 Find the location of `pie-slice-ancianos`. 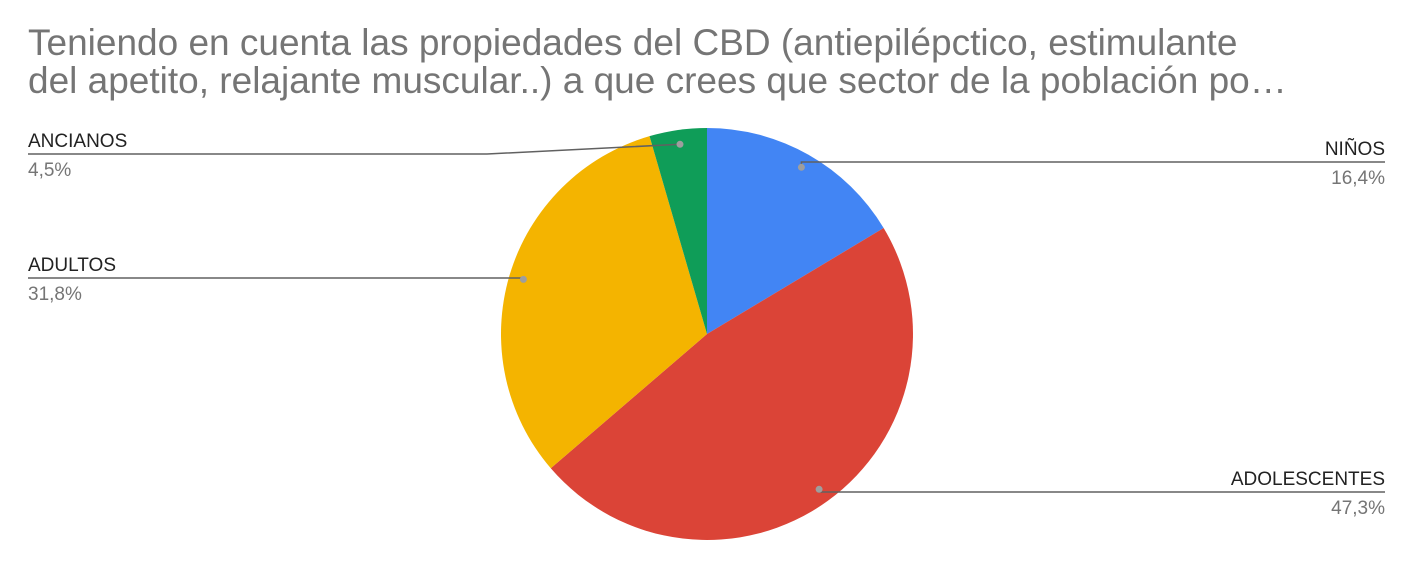

pie-slice-ancianos is located at coordinates (678, 231).